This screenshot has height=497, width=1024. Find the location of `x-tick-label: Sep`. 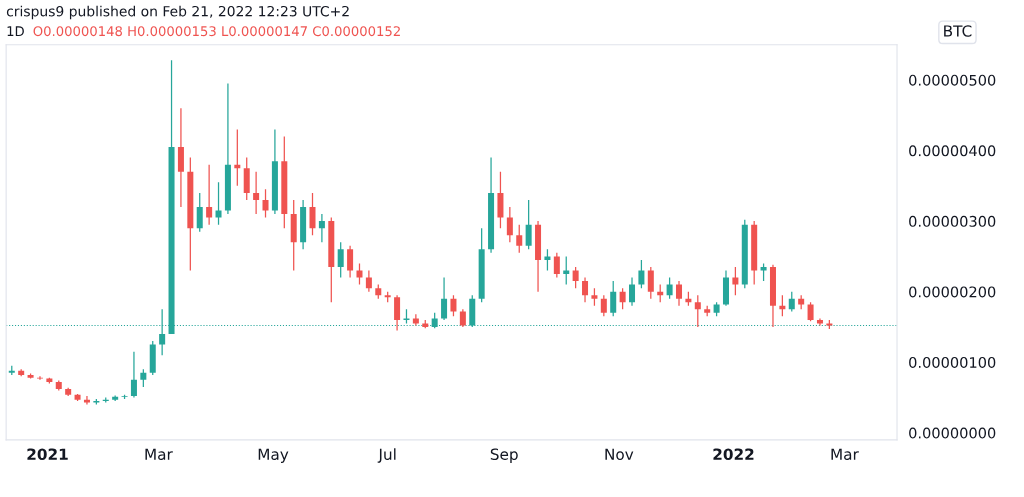

x-tick-label: Sep is located at coordinates (504, 455).